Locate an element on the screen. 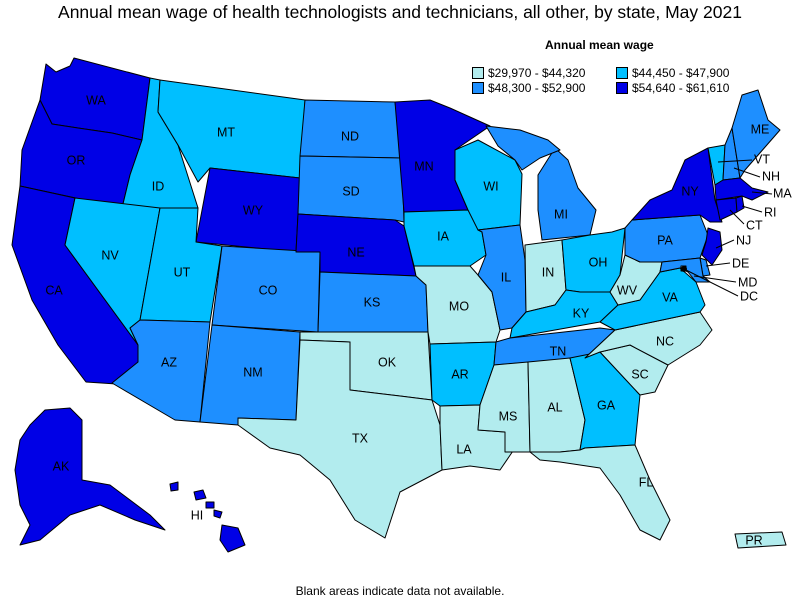  leader-NJ is located at coordinates (725, 244).